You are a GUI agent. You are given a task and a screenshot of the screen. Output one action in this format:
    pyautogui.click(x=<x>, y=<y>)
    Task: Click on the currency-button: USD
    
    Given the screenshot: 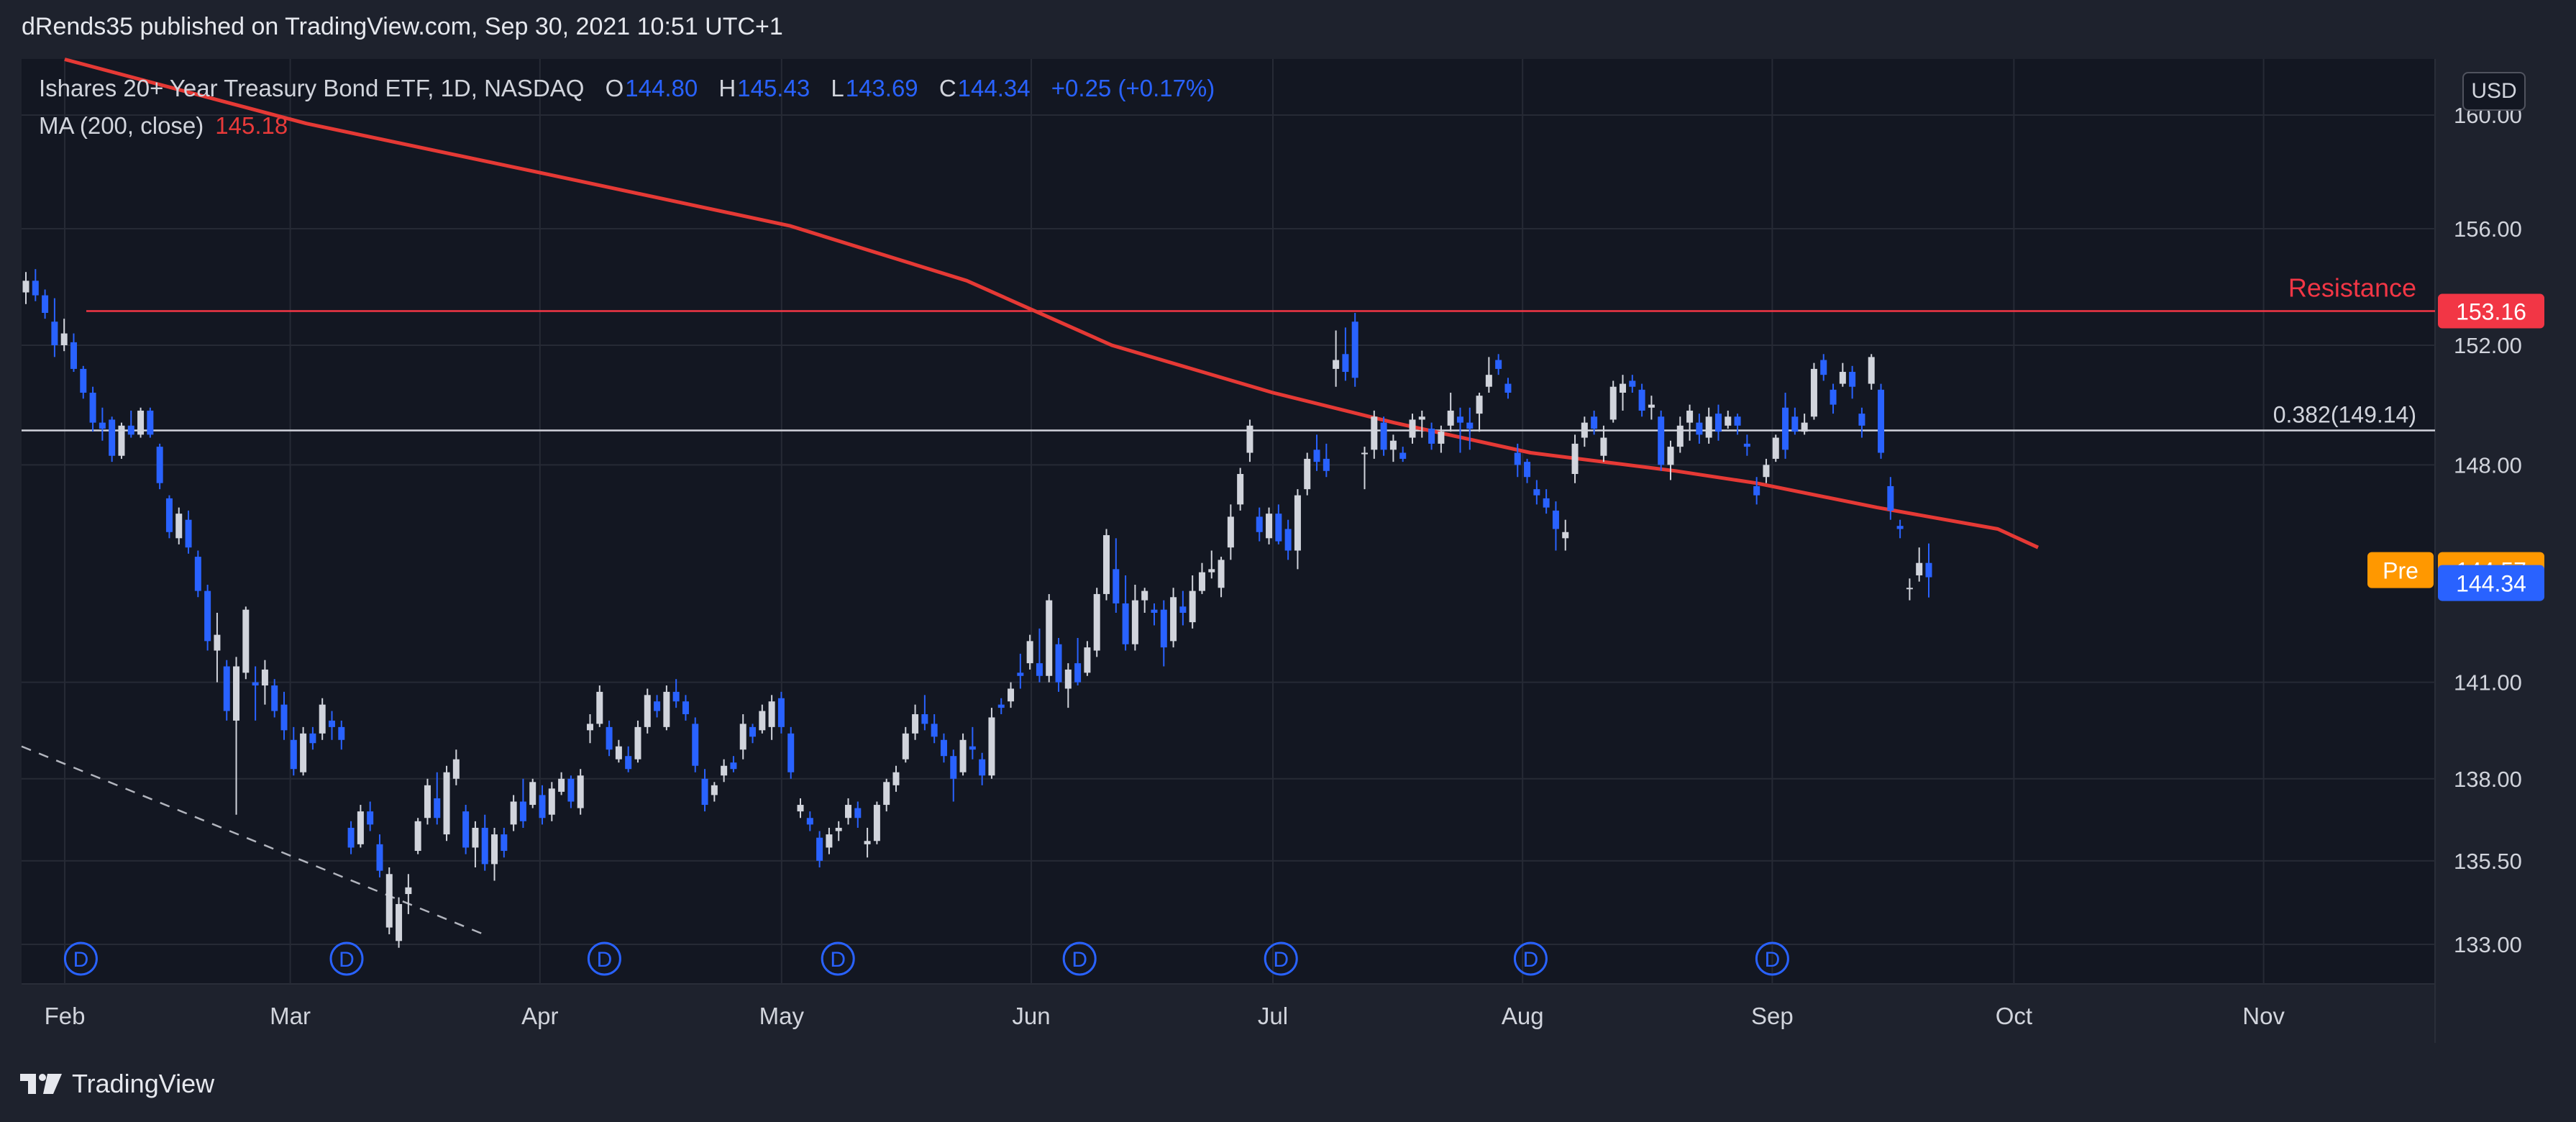 What is the action you would take?
    pyautogui.click(x=2494, y=91)
    